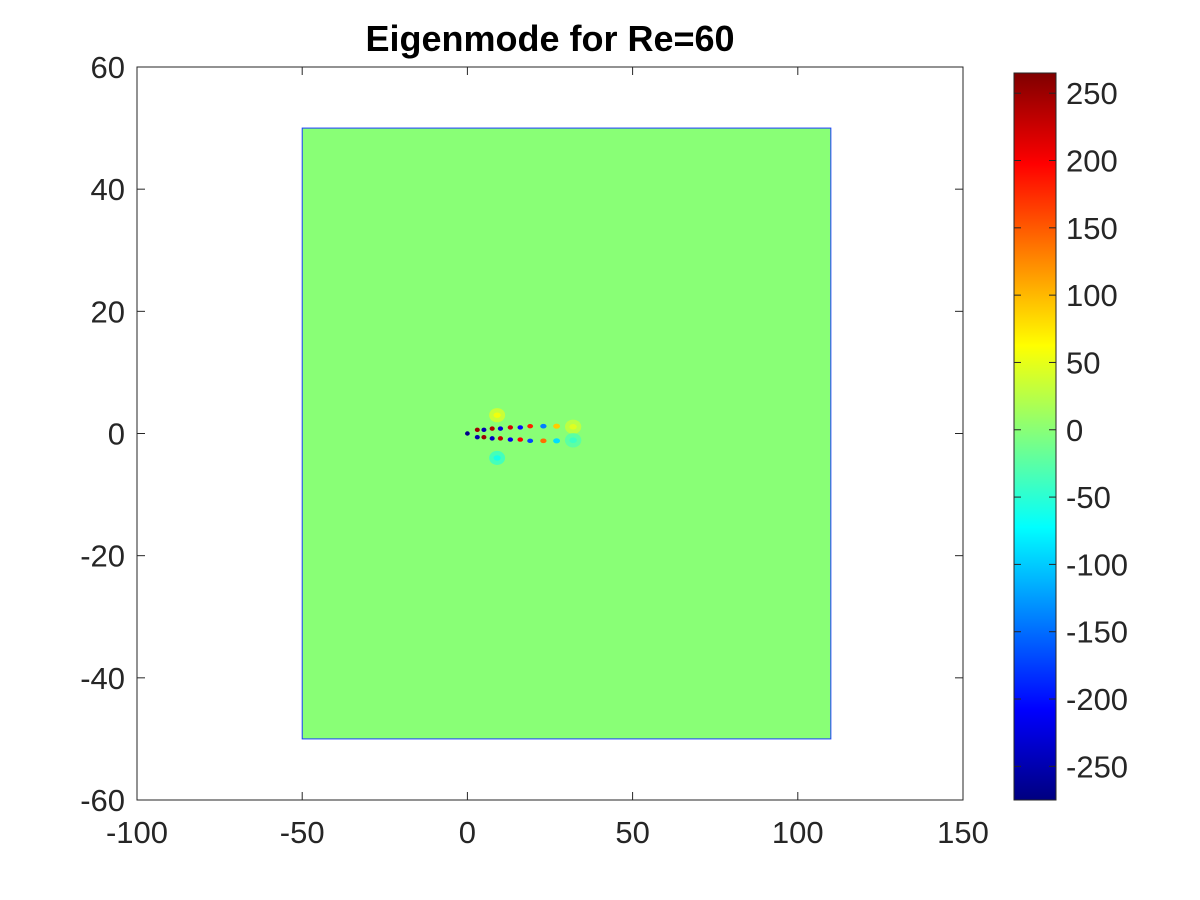  What do you see at coordinates (1088, 497) in the screenshot?
I see `colorbar-tick-label-4: -50` at bounding box center [1088, 497].